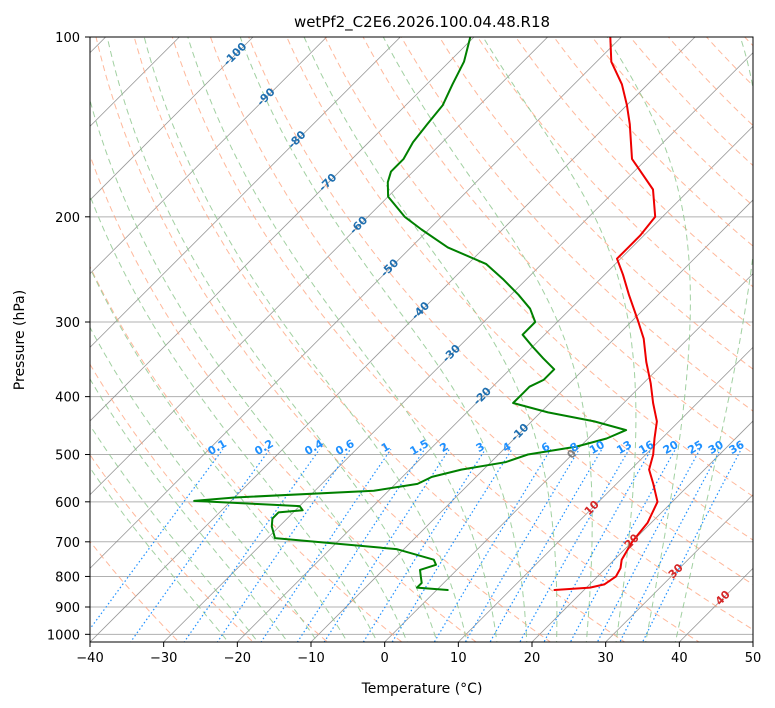  I want to click on x-tick-label: 30, so click(605, 658).